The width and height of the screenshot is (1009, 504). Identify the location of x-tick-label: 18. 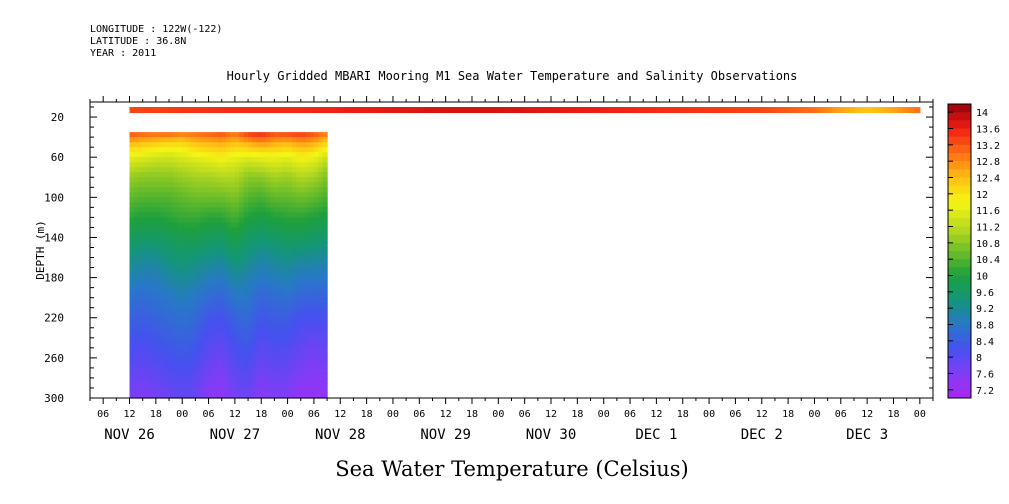
(261, 414).